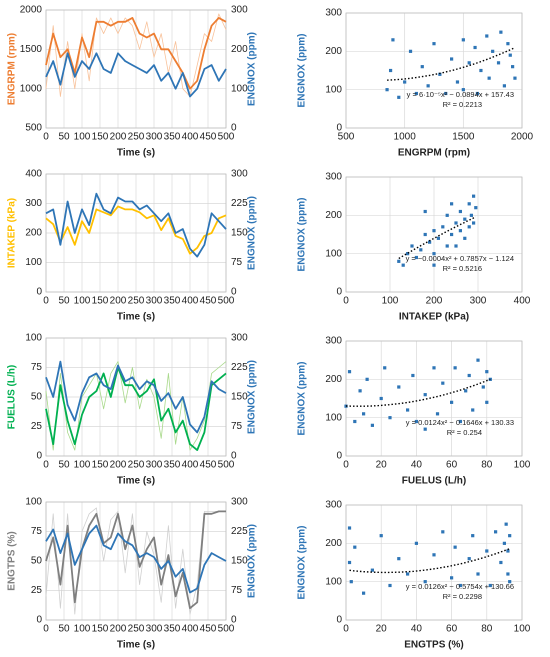 The width and height of the screenshot is (550, 657). Describe the element at coordinates (12, 69) in the screenshot. I see `y-axis-title: ENGRPM (rpm)` at that location.